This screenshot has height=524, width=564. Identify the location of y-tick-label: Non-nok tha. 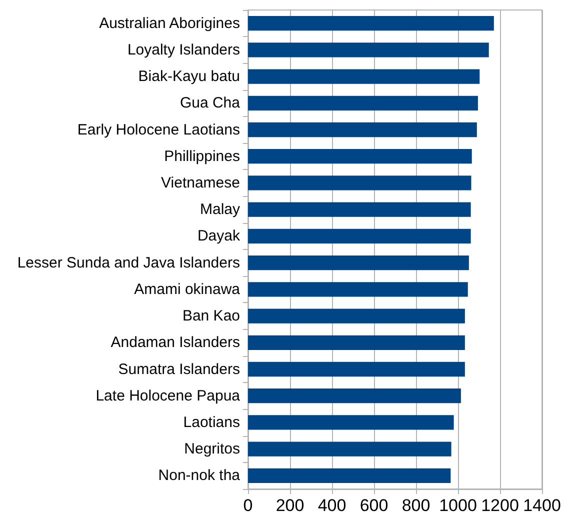
(199, 475).